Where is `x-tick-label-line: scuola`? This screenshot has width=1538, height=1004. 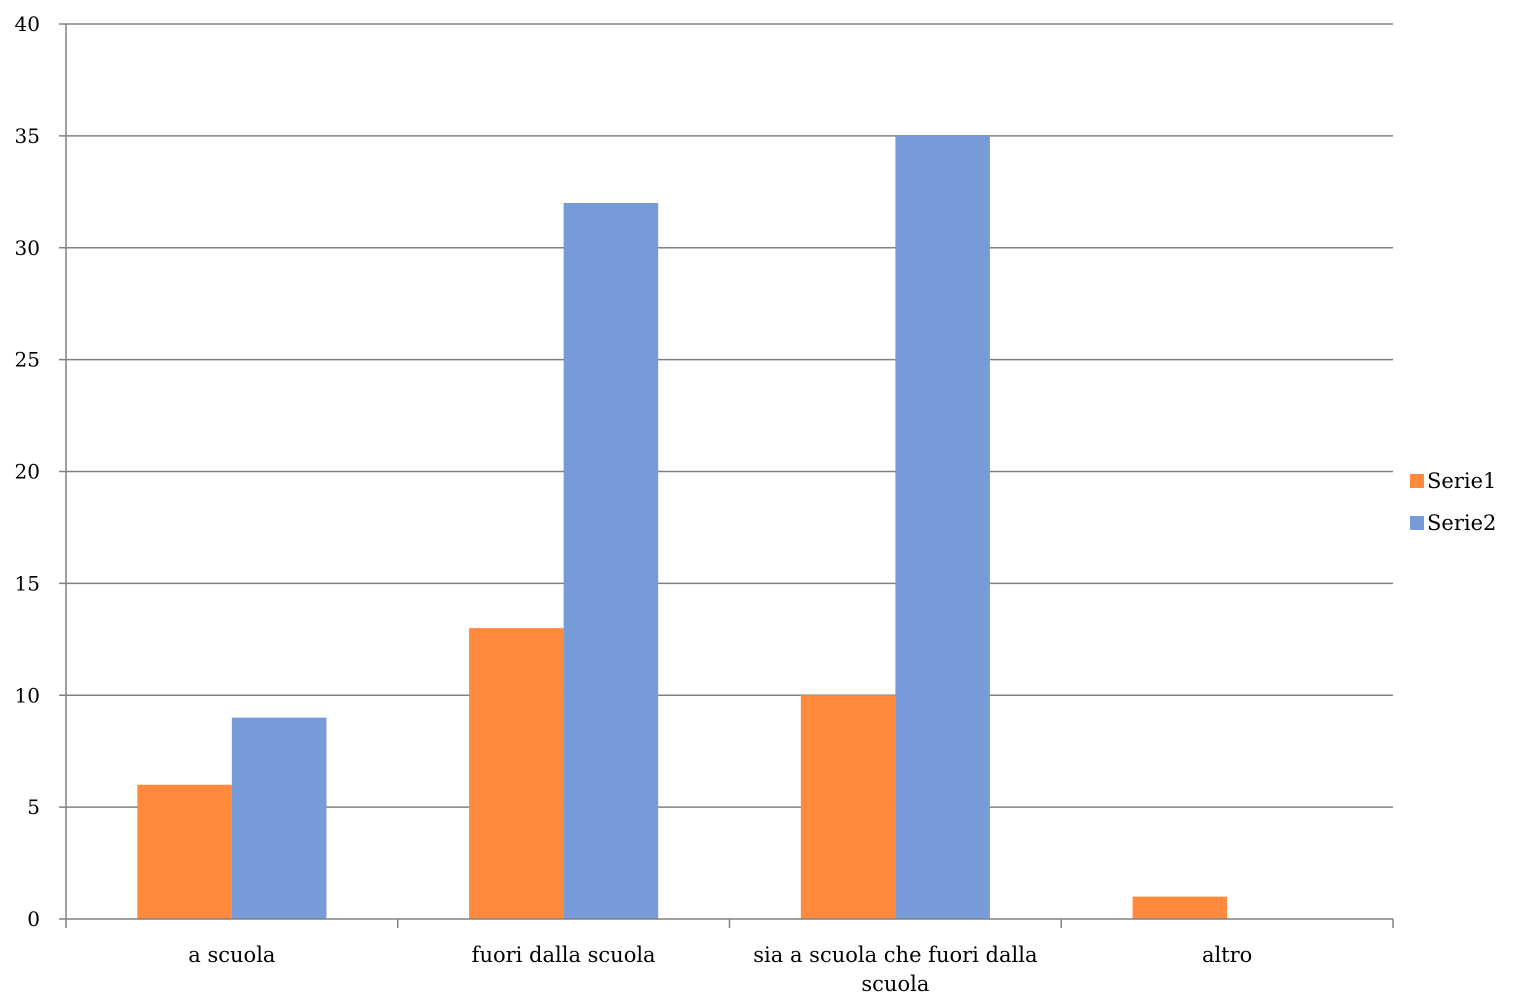 x-tick-label-line: scuola is located at coordinates (895, 984).